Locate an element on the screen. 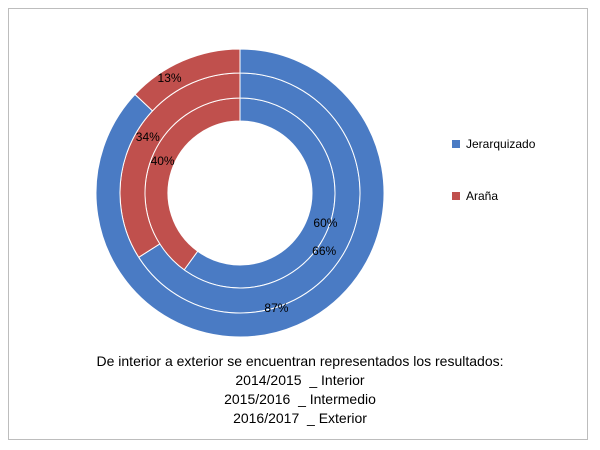 The width and height of the screenshot is (600, 450). data-label-middle-jerarquizado: 66% is located at coordinates (324, 251).